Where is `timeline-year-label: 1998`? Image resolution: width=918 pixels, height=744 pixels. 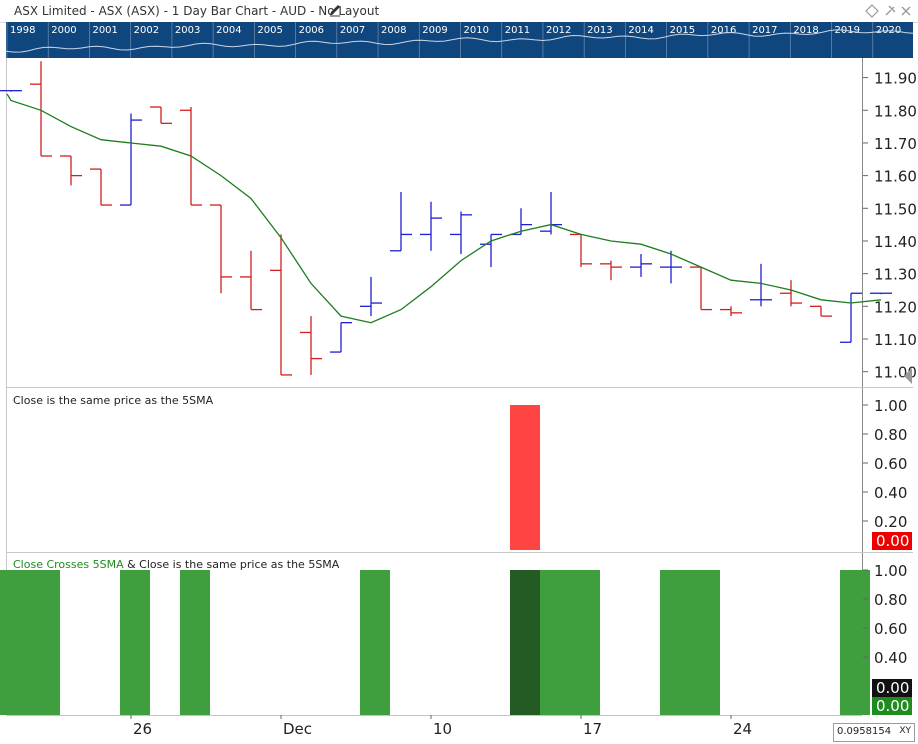 timeline-year-label: 1998 is located at coordinates (22, 30).